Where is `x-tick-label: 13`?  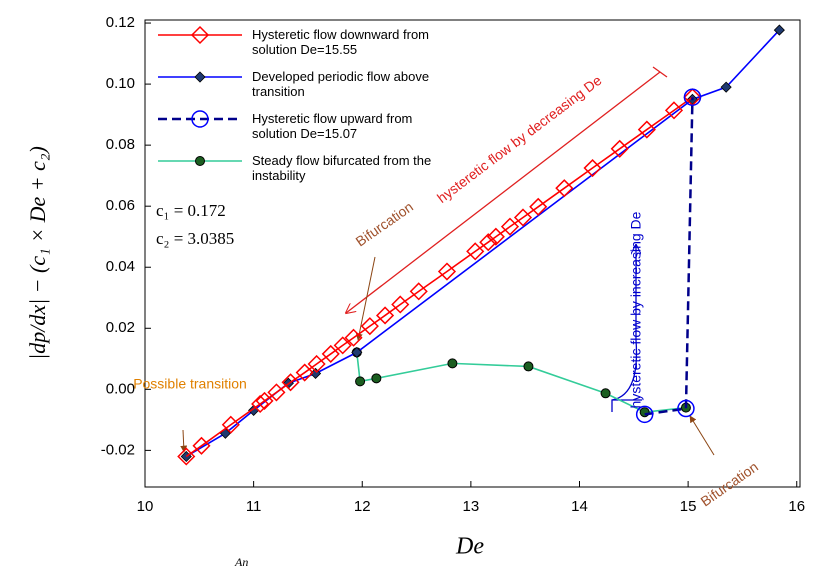
x-tick-label: 13 is located at coordinates (471, 506).